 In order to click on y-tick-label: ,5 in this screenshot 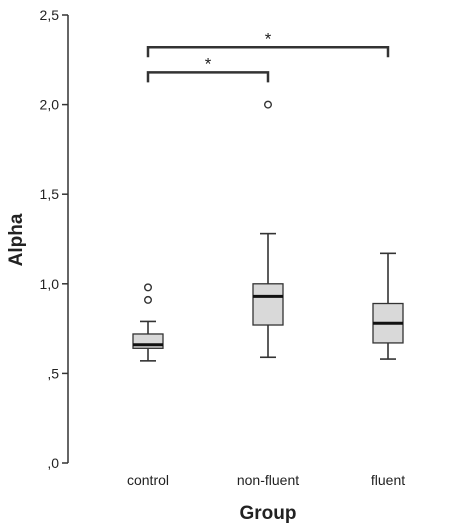, I will do `click(53, 373)`.